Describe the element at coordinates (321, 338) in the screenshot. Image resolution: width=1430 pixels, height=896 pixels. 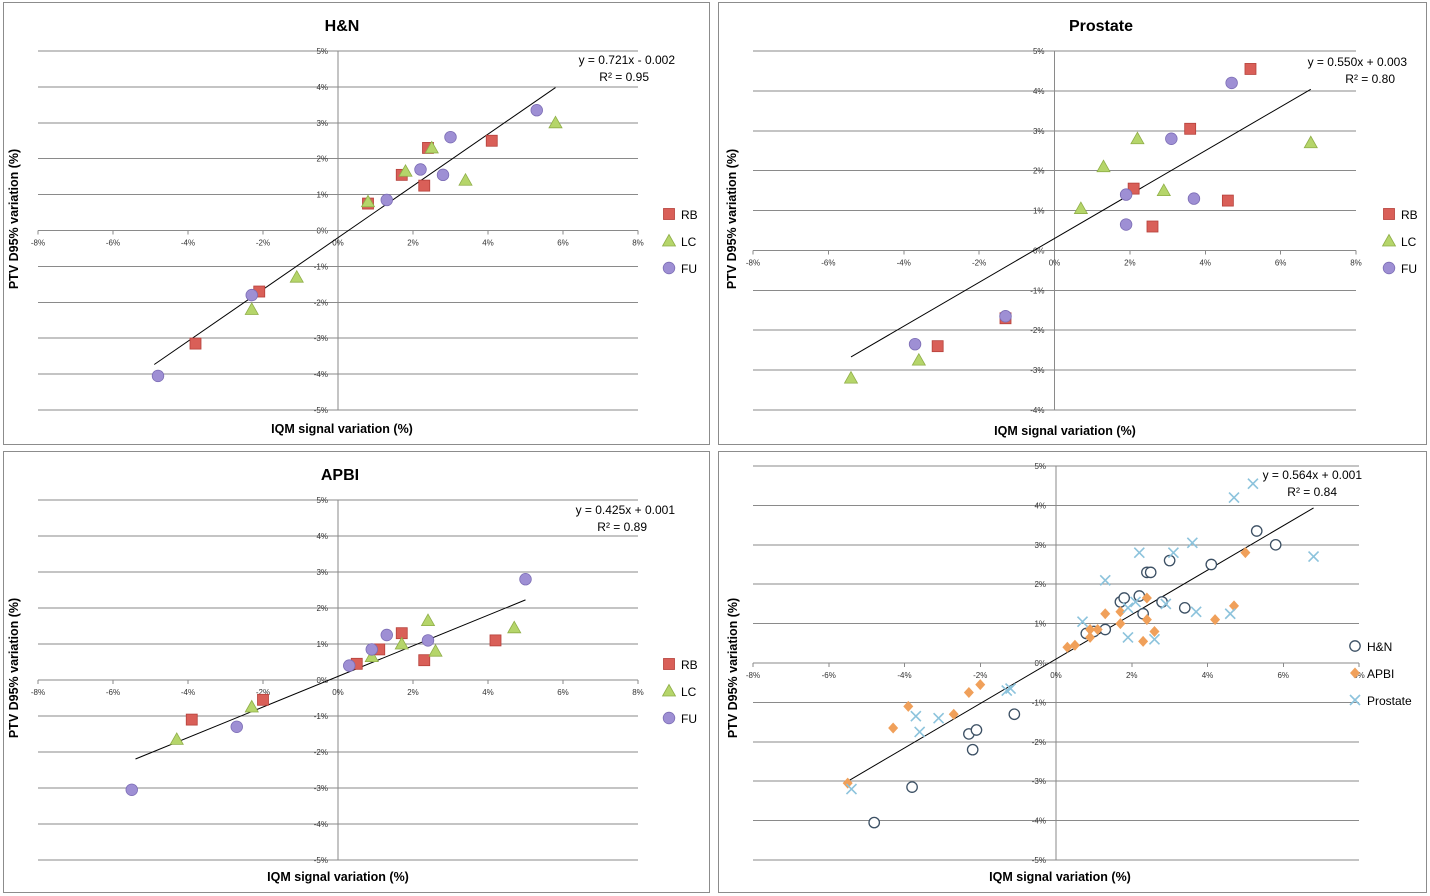
I see `y-tick-label: -3%` at that location.